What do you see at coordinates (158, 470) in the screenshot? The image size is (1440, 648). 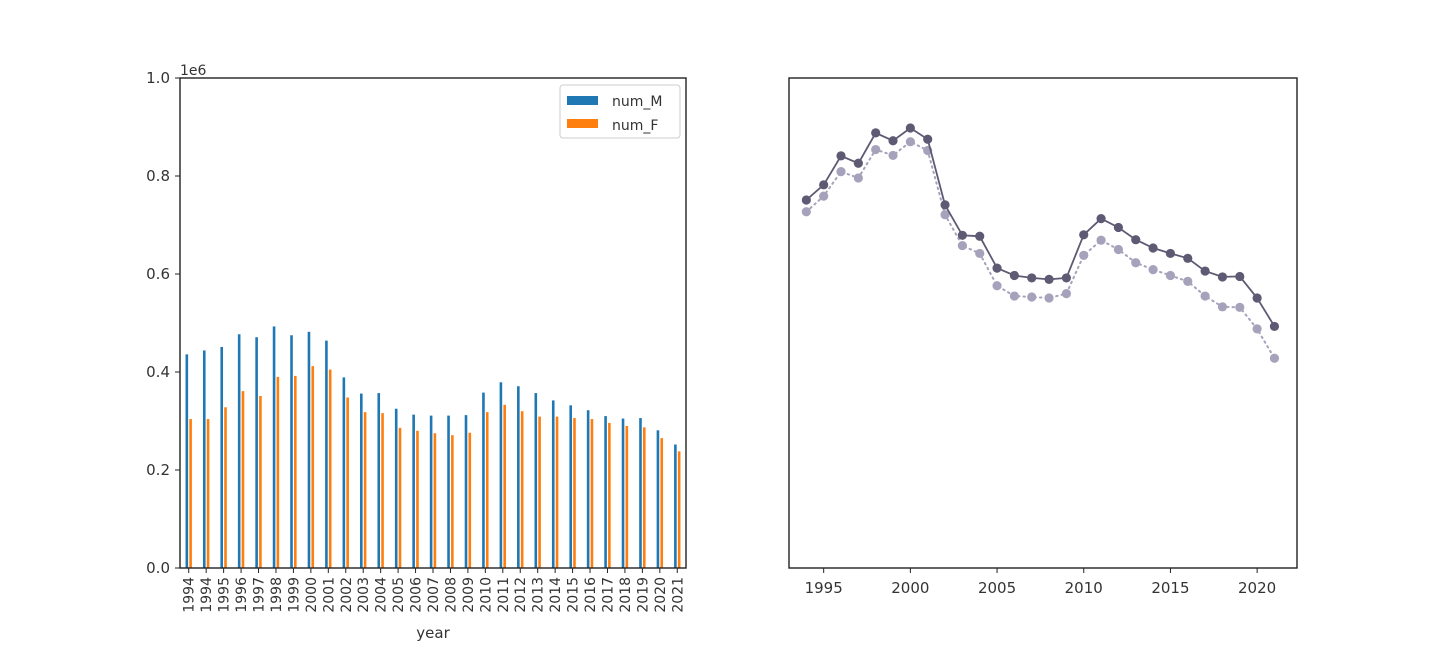 I see `bar-y-tick-label: 0.2` at bounding box center [158, 470].